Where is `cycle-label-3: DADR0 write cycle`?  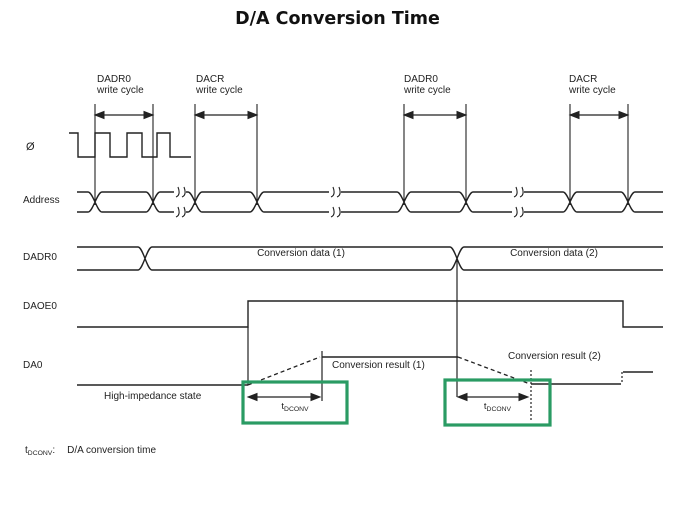
cycle-label-3: DADR0 write cycle is located at coordinates (427, 85).